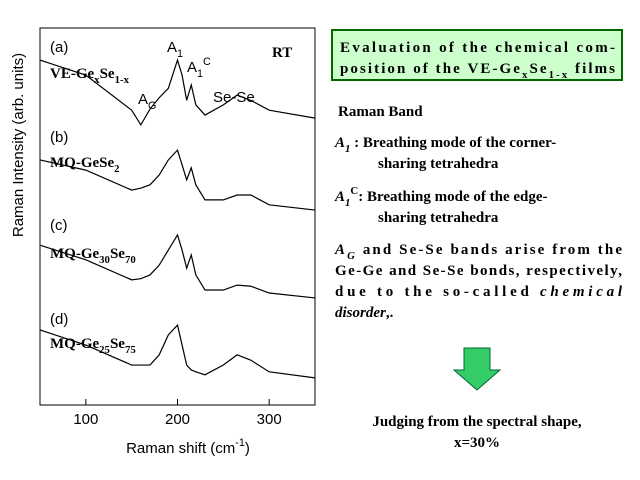 This screenshot has height=480, width=640. I want to click on text-part: : Breathing mode of the edge-, so click(452, 197).